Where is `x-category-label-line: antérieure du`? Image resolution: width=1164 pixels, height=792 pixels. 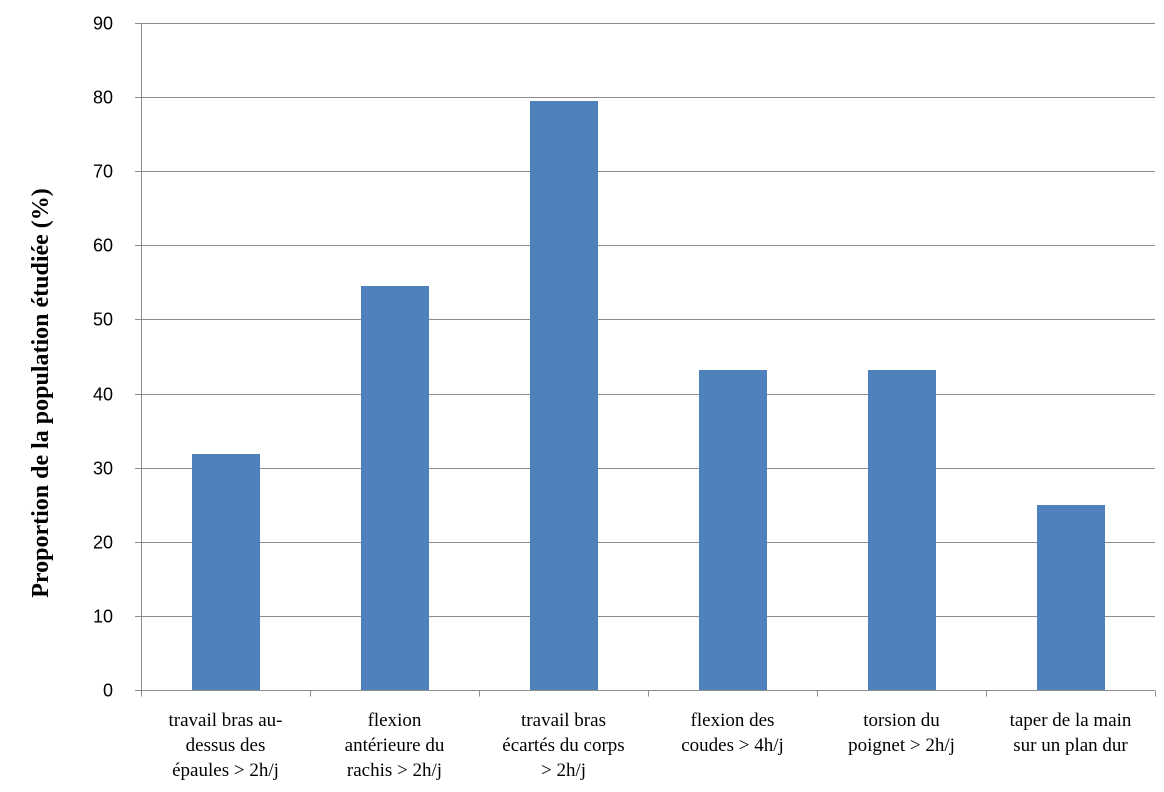
x-category-label-line: antérieure du is located at coordinates (395, 745).